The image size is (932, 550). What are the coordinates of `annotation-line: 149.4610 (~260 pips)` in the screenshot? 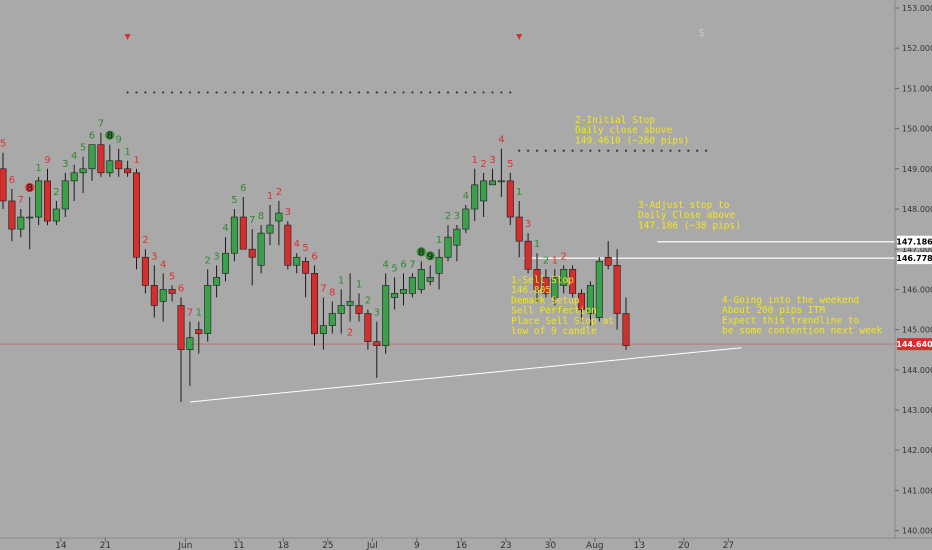 It's located at (632, 140).